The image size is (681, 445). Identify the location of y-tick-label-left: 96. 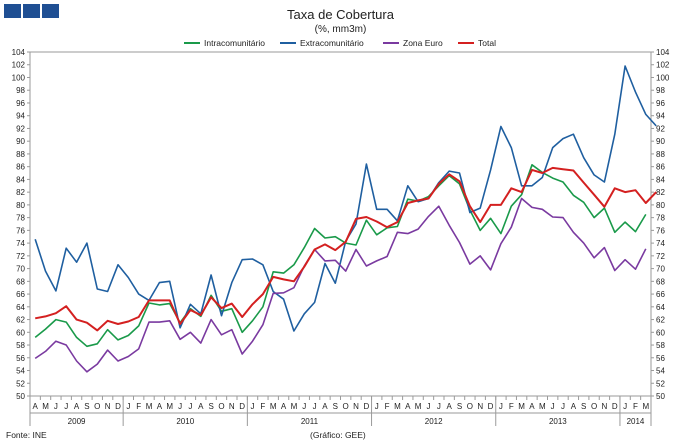
(20, 103).